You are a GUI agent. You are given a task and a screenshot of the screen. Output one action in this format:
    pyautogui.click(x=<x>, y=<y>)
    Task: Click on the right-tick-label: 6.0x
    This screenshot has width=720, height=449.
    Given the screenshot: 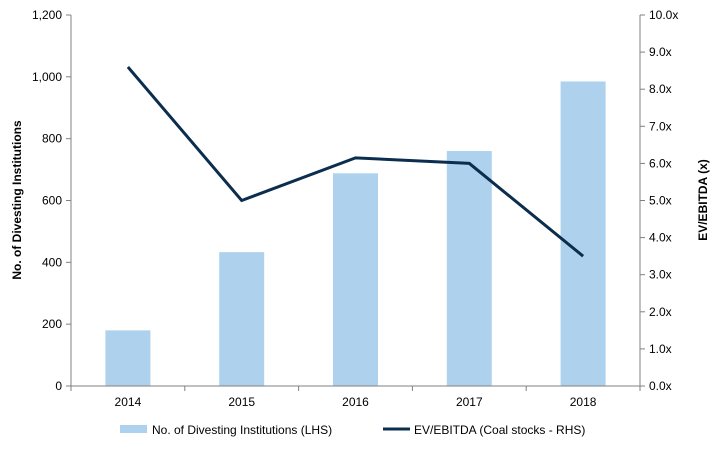 What is the action you would take?
    pyautogui.click(x=660, y=163)
    